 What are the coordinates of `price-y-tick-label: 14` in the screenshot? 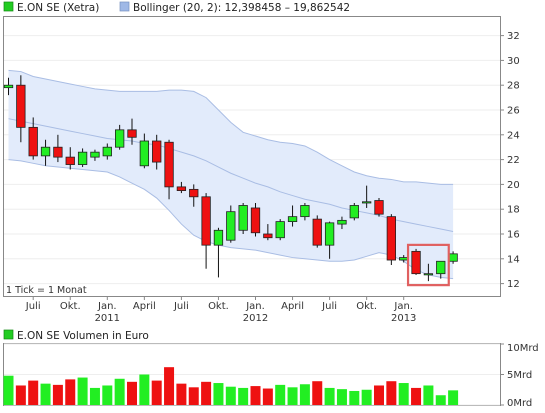 It's located at (513, 259).